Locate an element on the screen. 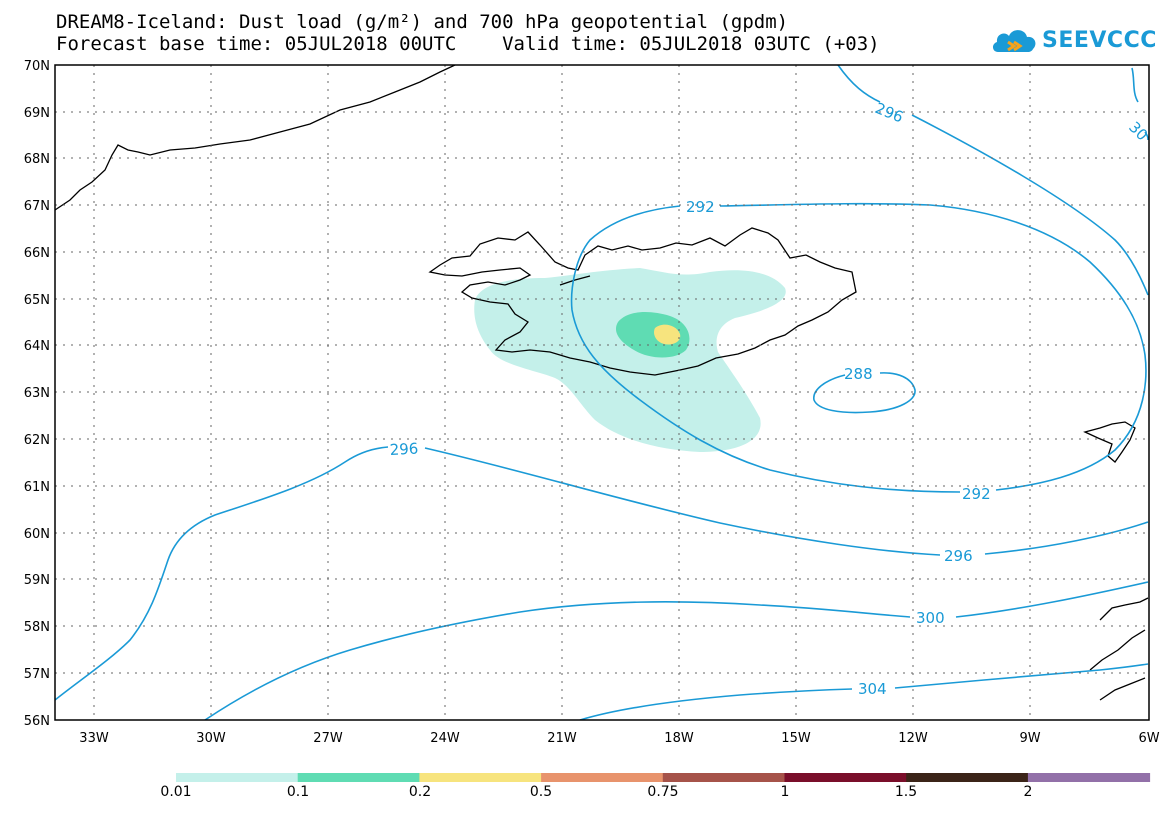  color-legend-bar is located at coordinates (663, 777).